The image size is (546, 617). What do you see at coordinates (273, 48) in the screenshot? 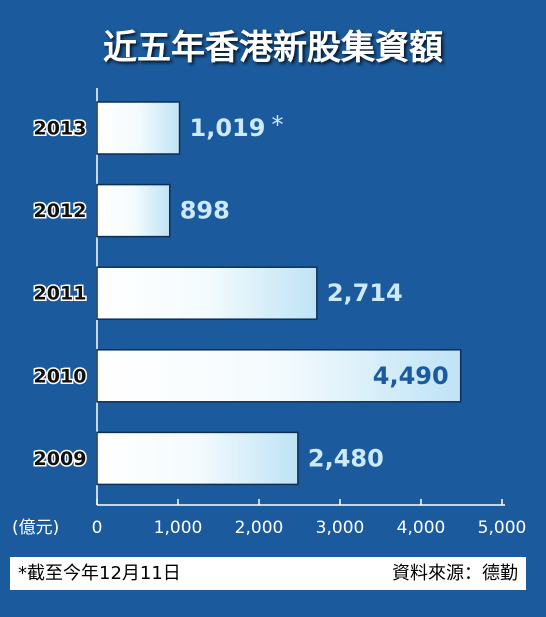
I see `chart-title: 近五年香港新股集資額` at bounding box center [273, 48].